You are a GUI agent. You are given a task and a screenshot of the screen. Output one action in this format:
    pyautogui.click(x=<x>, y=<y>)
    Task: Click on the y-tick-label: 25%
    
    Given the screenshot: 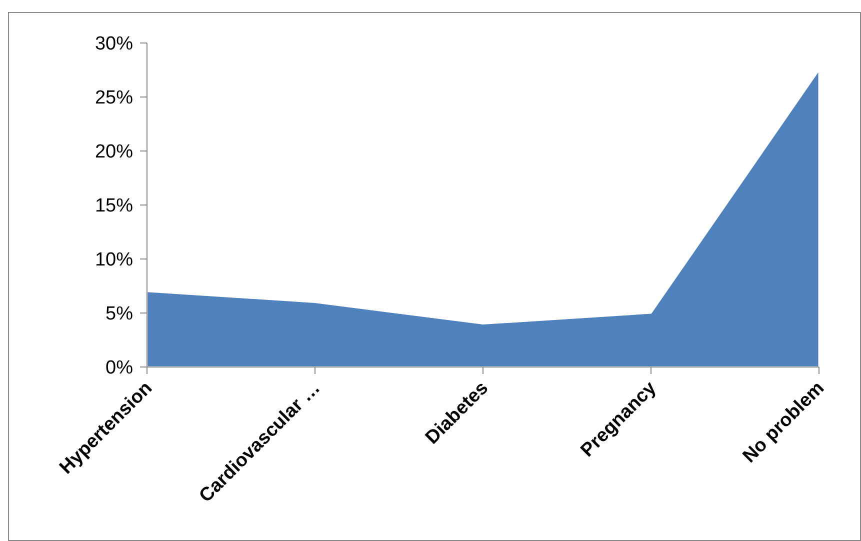 What is the action you would take?
    pyautogui.click(x=114, y=98)
    